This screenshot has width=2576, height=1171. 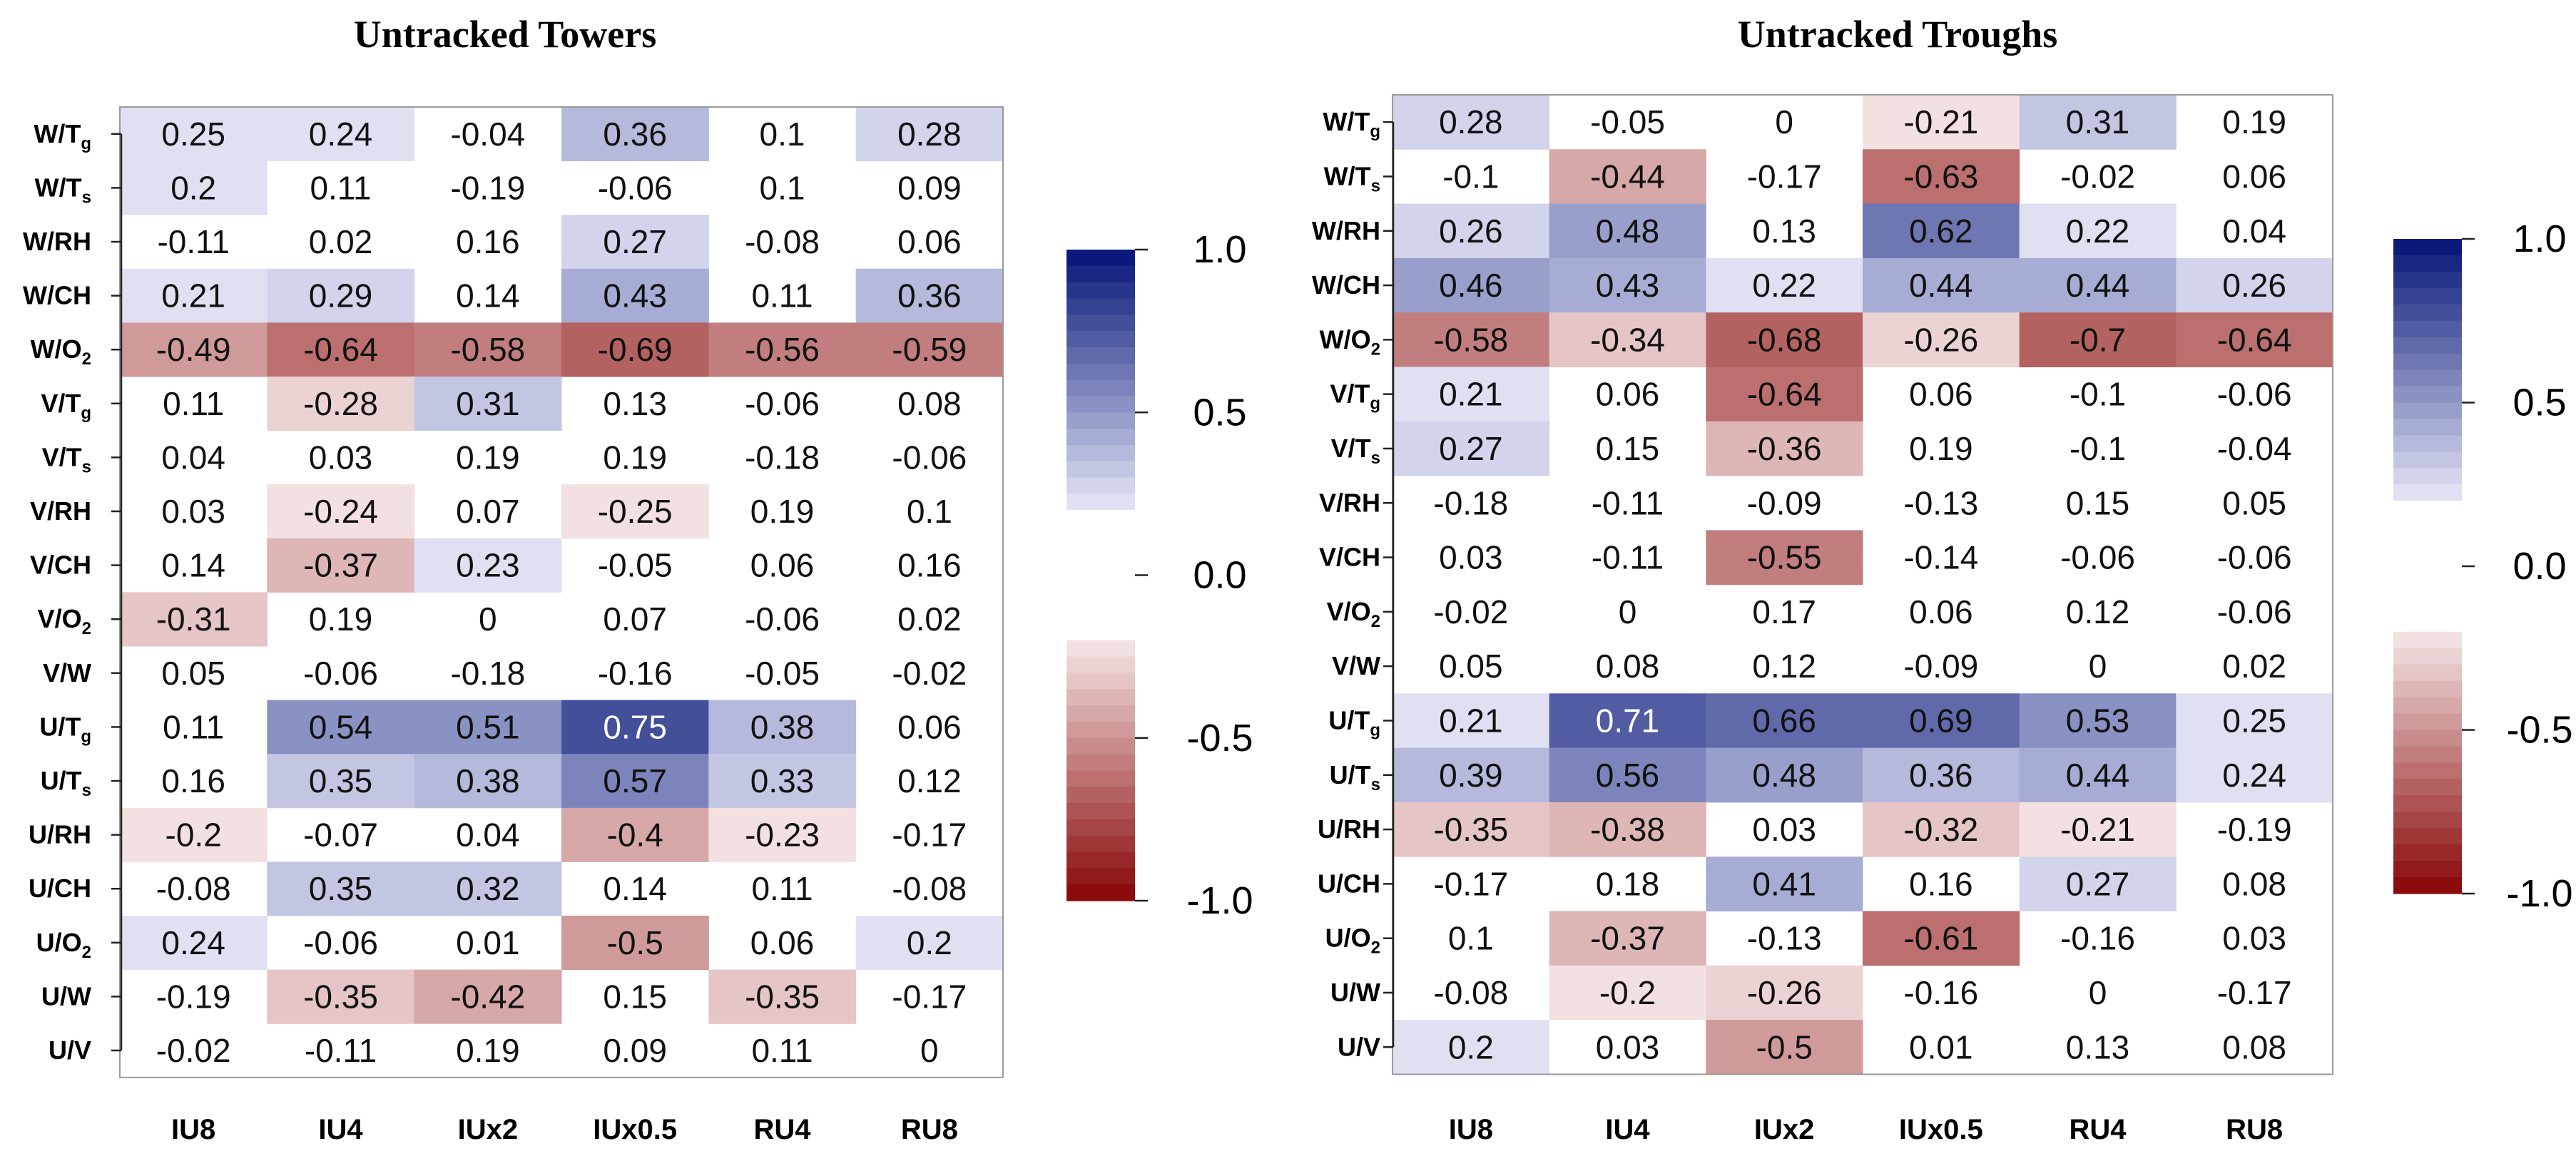 What do you see at coordinates (782, 835) in the screenshot?
I see `cell-value-label: -0.23` at bounding box center [782, 835].